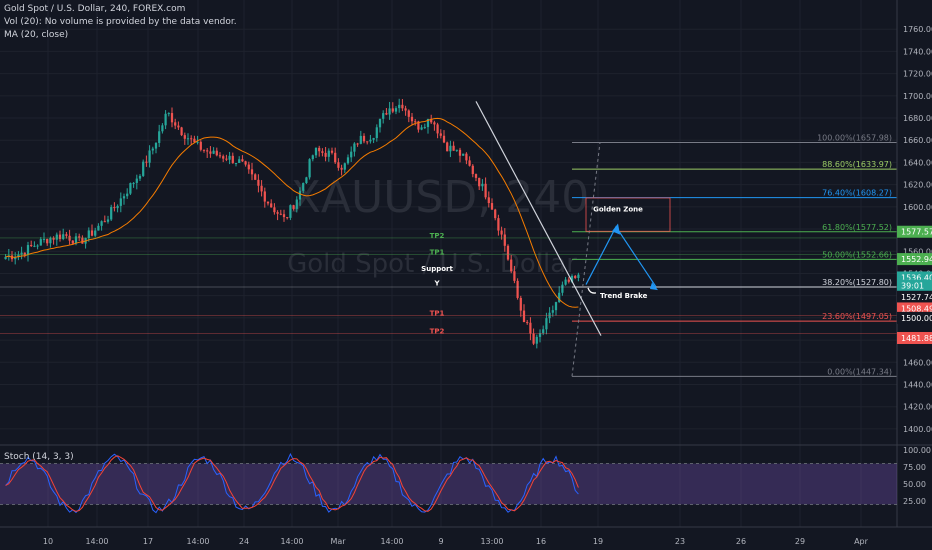 This screenshot has width=932, height=550. What do you see at coordinates (917, 162) in the screenshot?
I see `price-axis-tick: 1640.00` at bounding box center [917, 162].